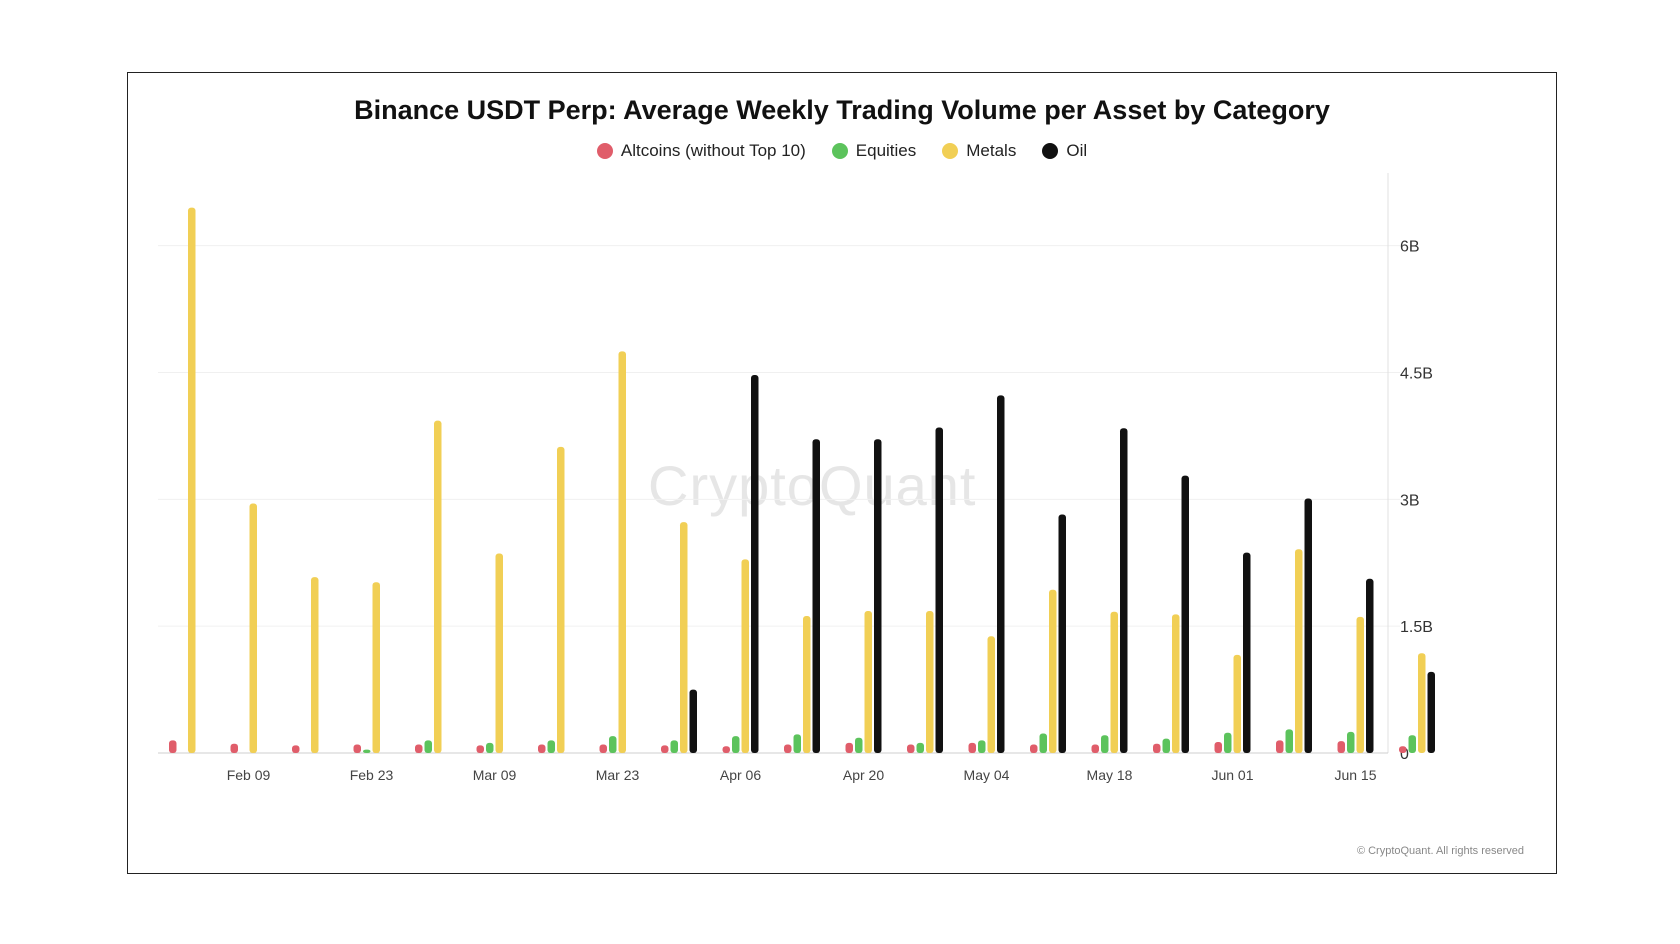 The image size is (1680, 944). Describe the element at coordinates (1077, 150) in the screenshot. I see `legend-label: Oil` at that location.